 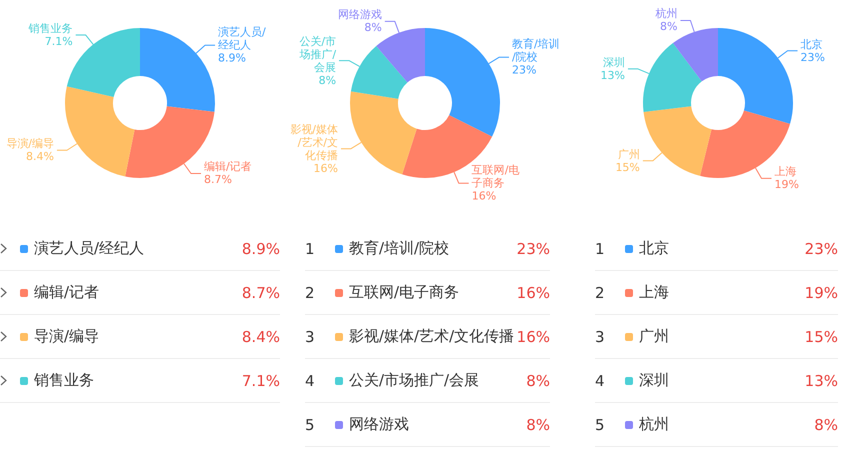 What do you see at coordinates (786, 185) in the screenshot?
I see `data-label: 19%` at bounding box center [786, 185].